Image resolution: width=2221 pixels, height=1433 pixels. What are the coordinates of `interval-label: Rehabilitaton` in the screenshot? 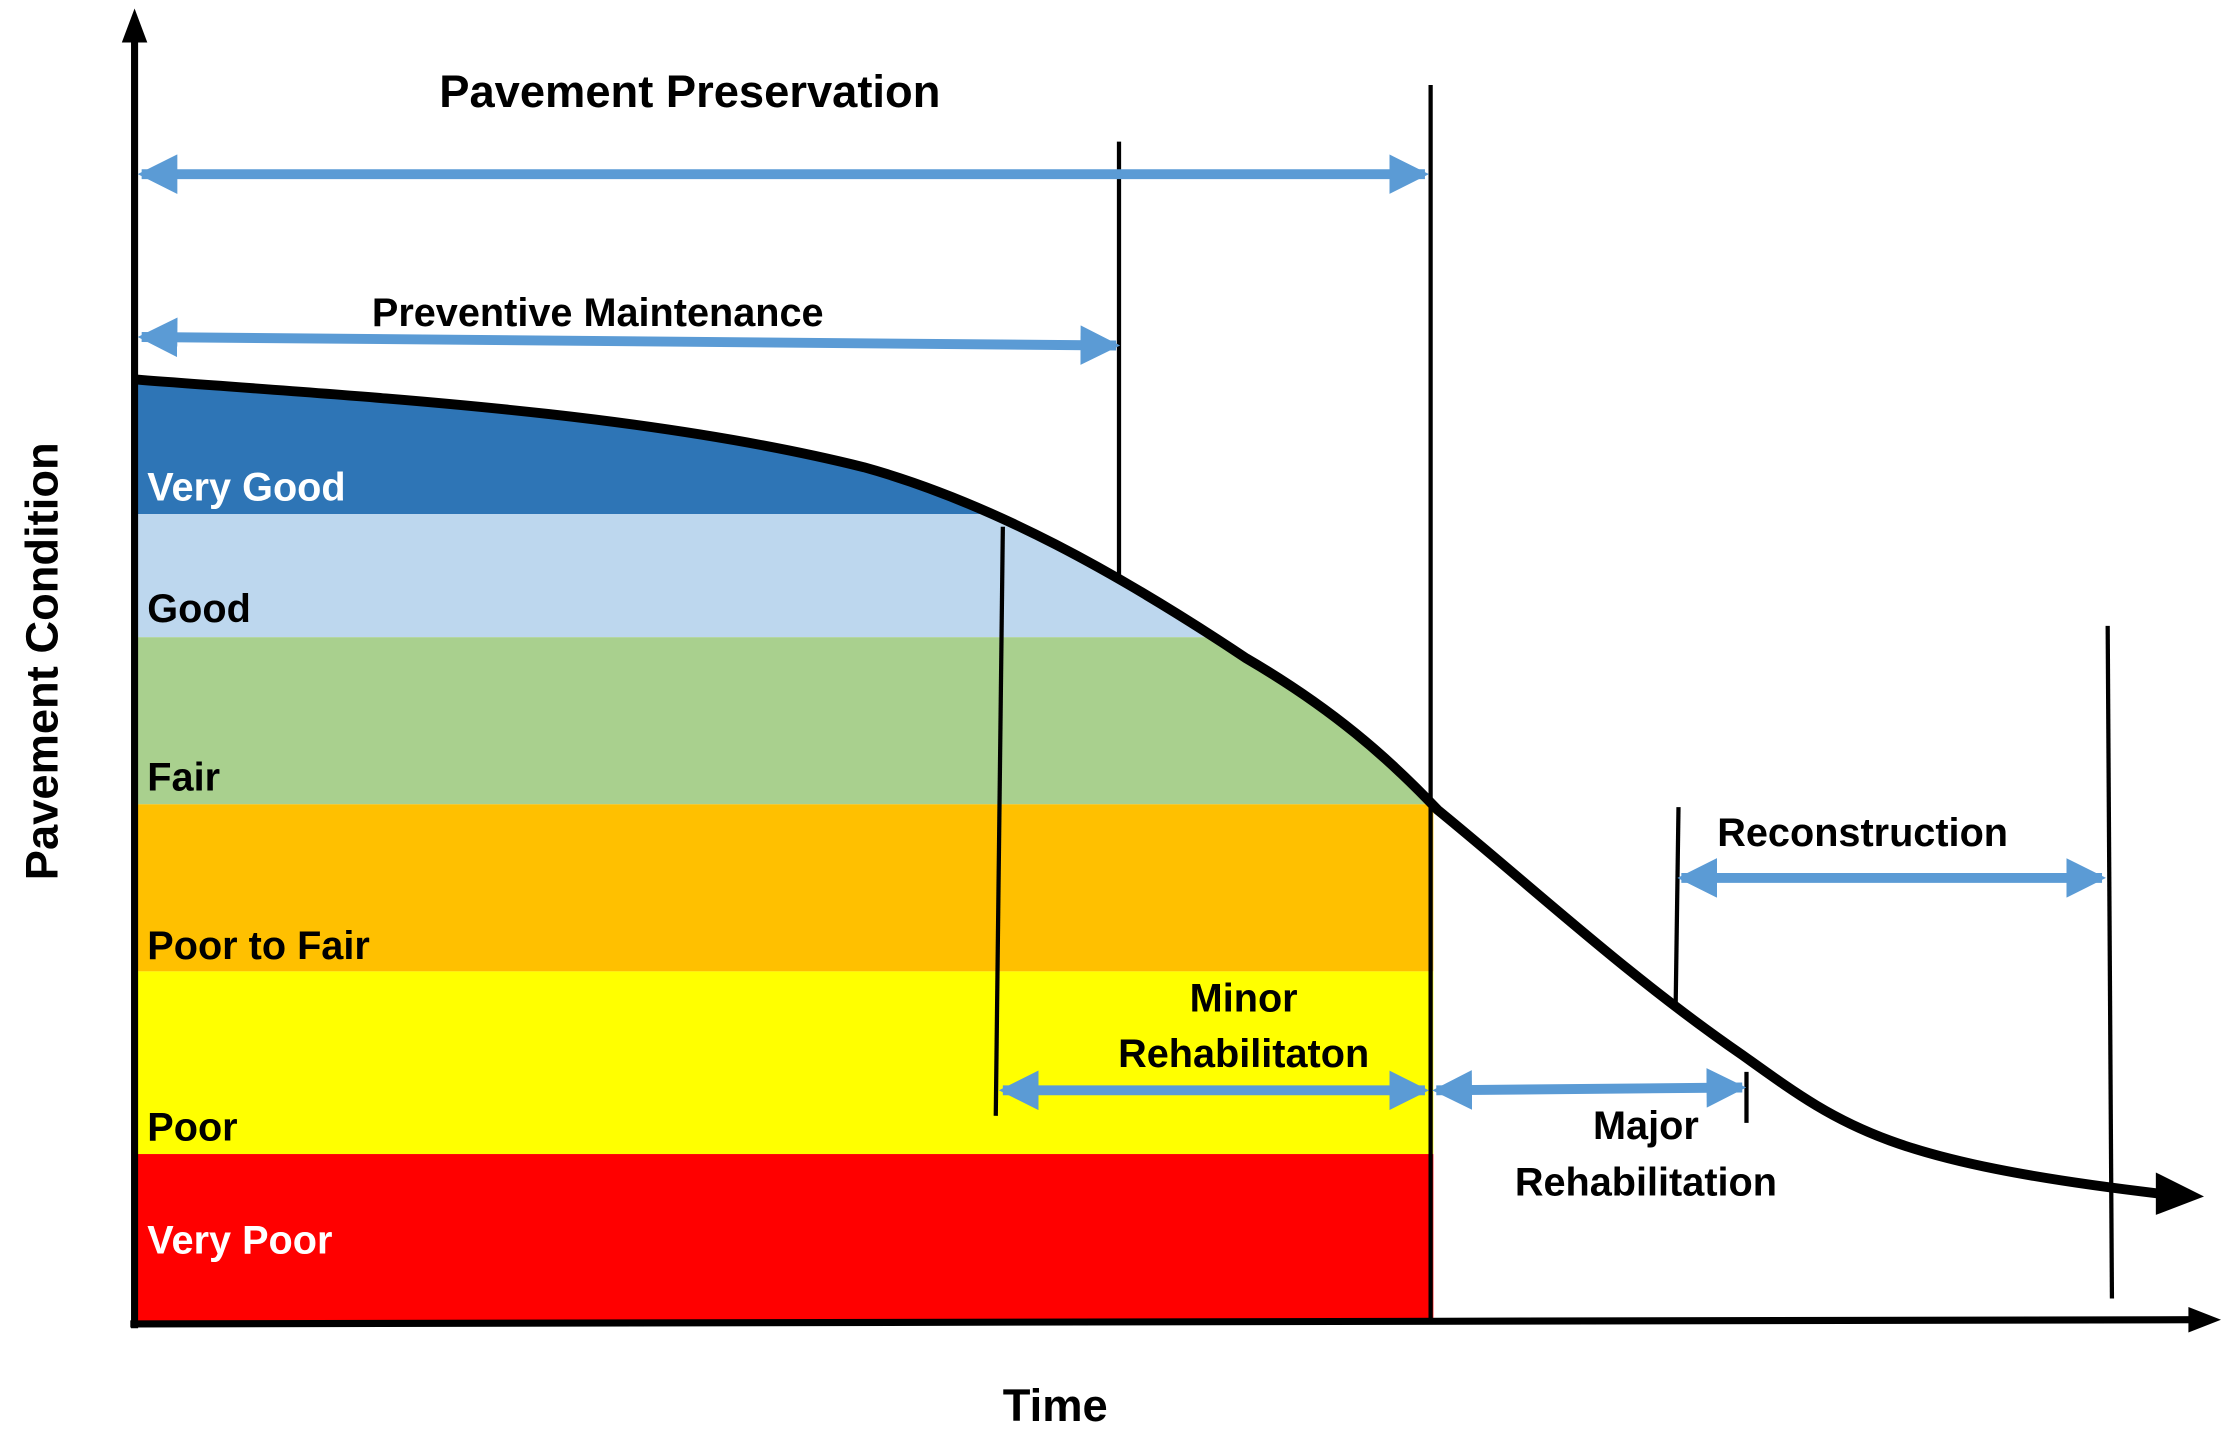 It's located at (1243, 1054).